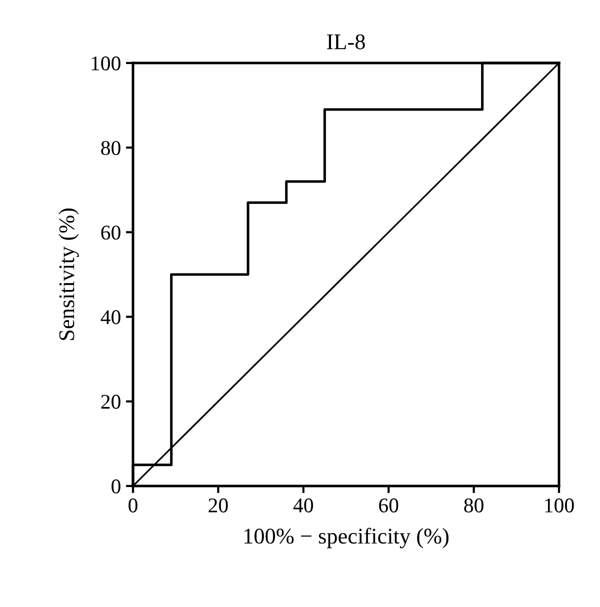 The height and width of the screenshot is (607, 600). I want to click on chart-title: IL-8, so click(346, 42).